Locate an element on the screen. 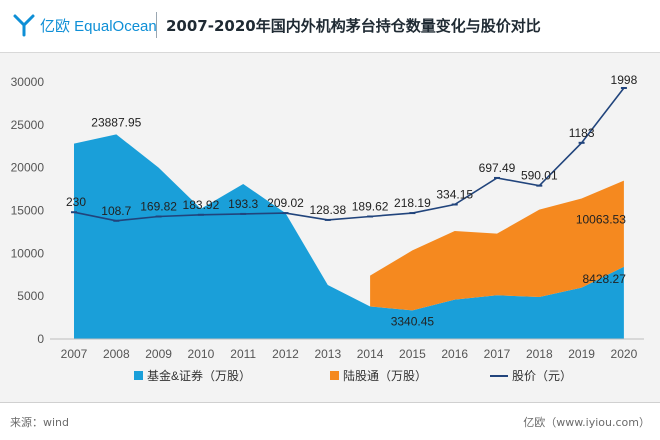 This screenshot has width=660, height=440. x-tick-label: 2009 is located at coordinates (158, 354).